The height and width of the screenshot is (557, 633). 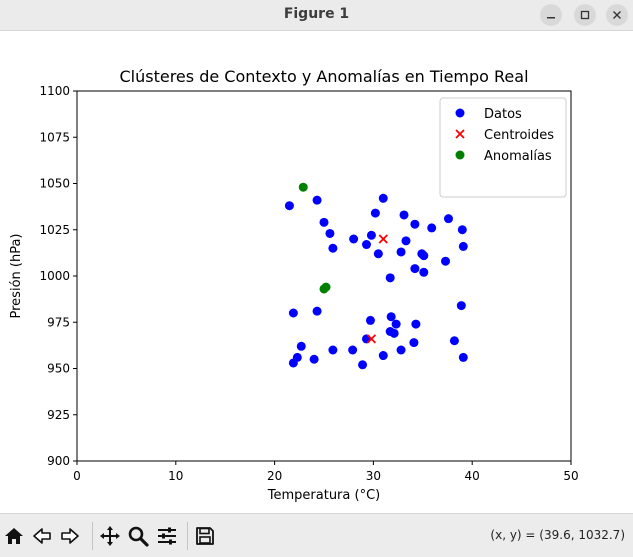 I want to click on back-arrow-icon, so click(x=42, y=536).